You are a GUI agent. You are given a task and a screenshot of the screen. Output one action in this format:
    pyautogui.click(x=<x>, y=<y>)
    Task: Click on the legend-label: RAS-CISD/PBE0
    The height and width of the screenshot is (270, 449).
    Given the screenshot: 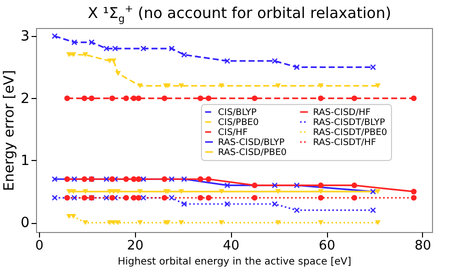 What is the action you would take?
    pyautogui.click(x=252, y=153)
    